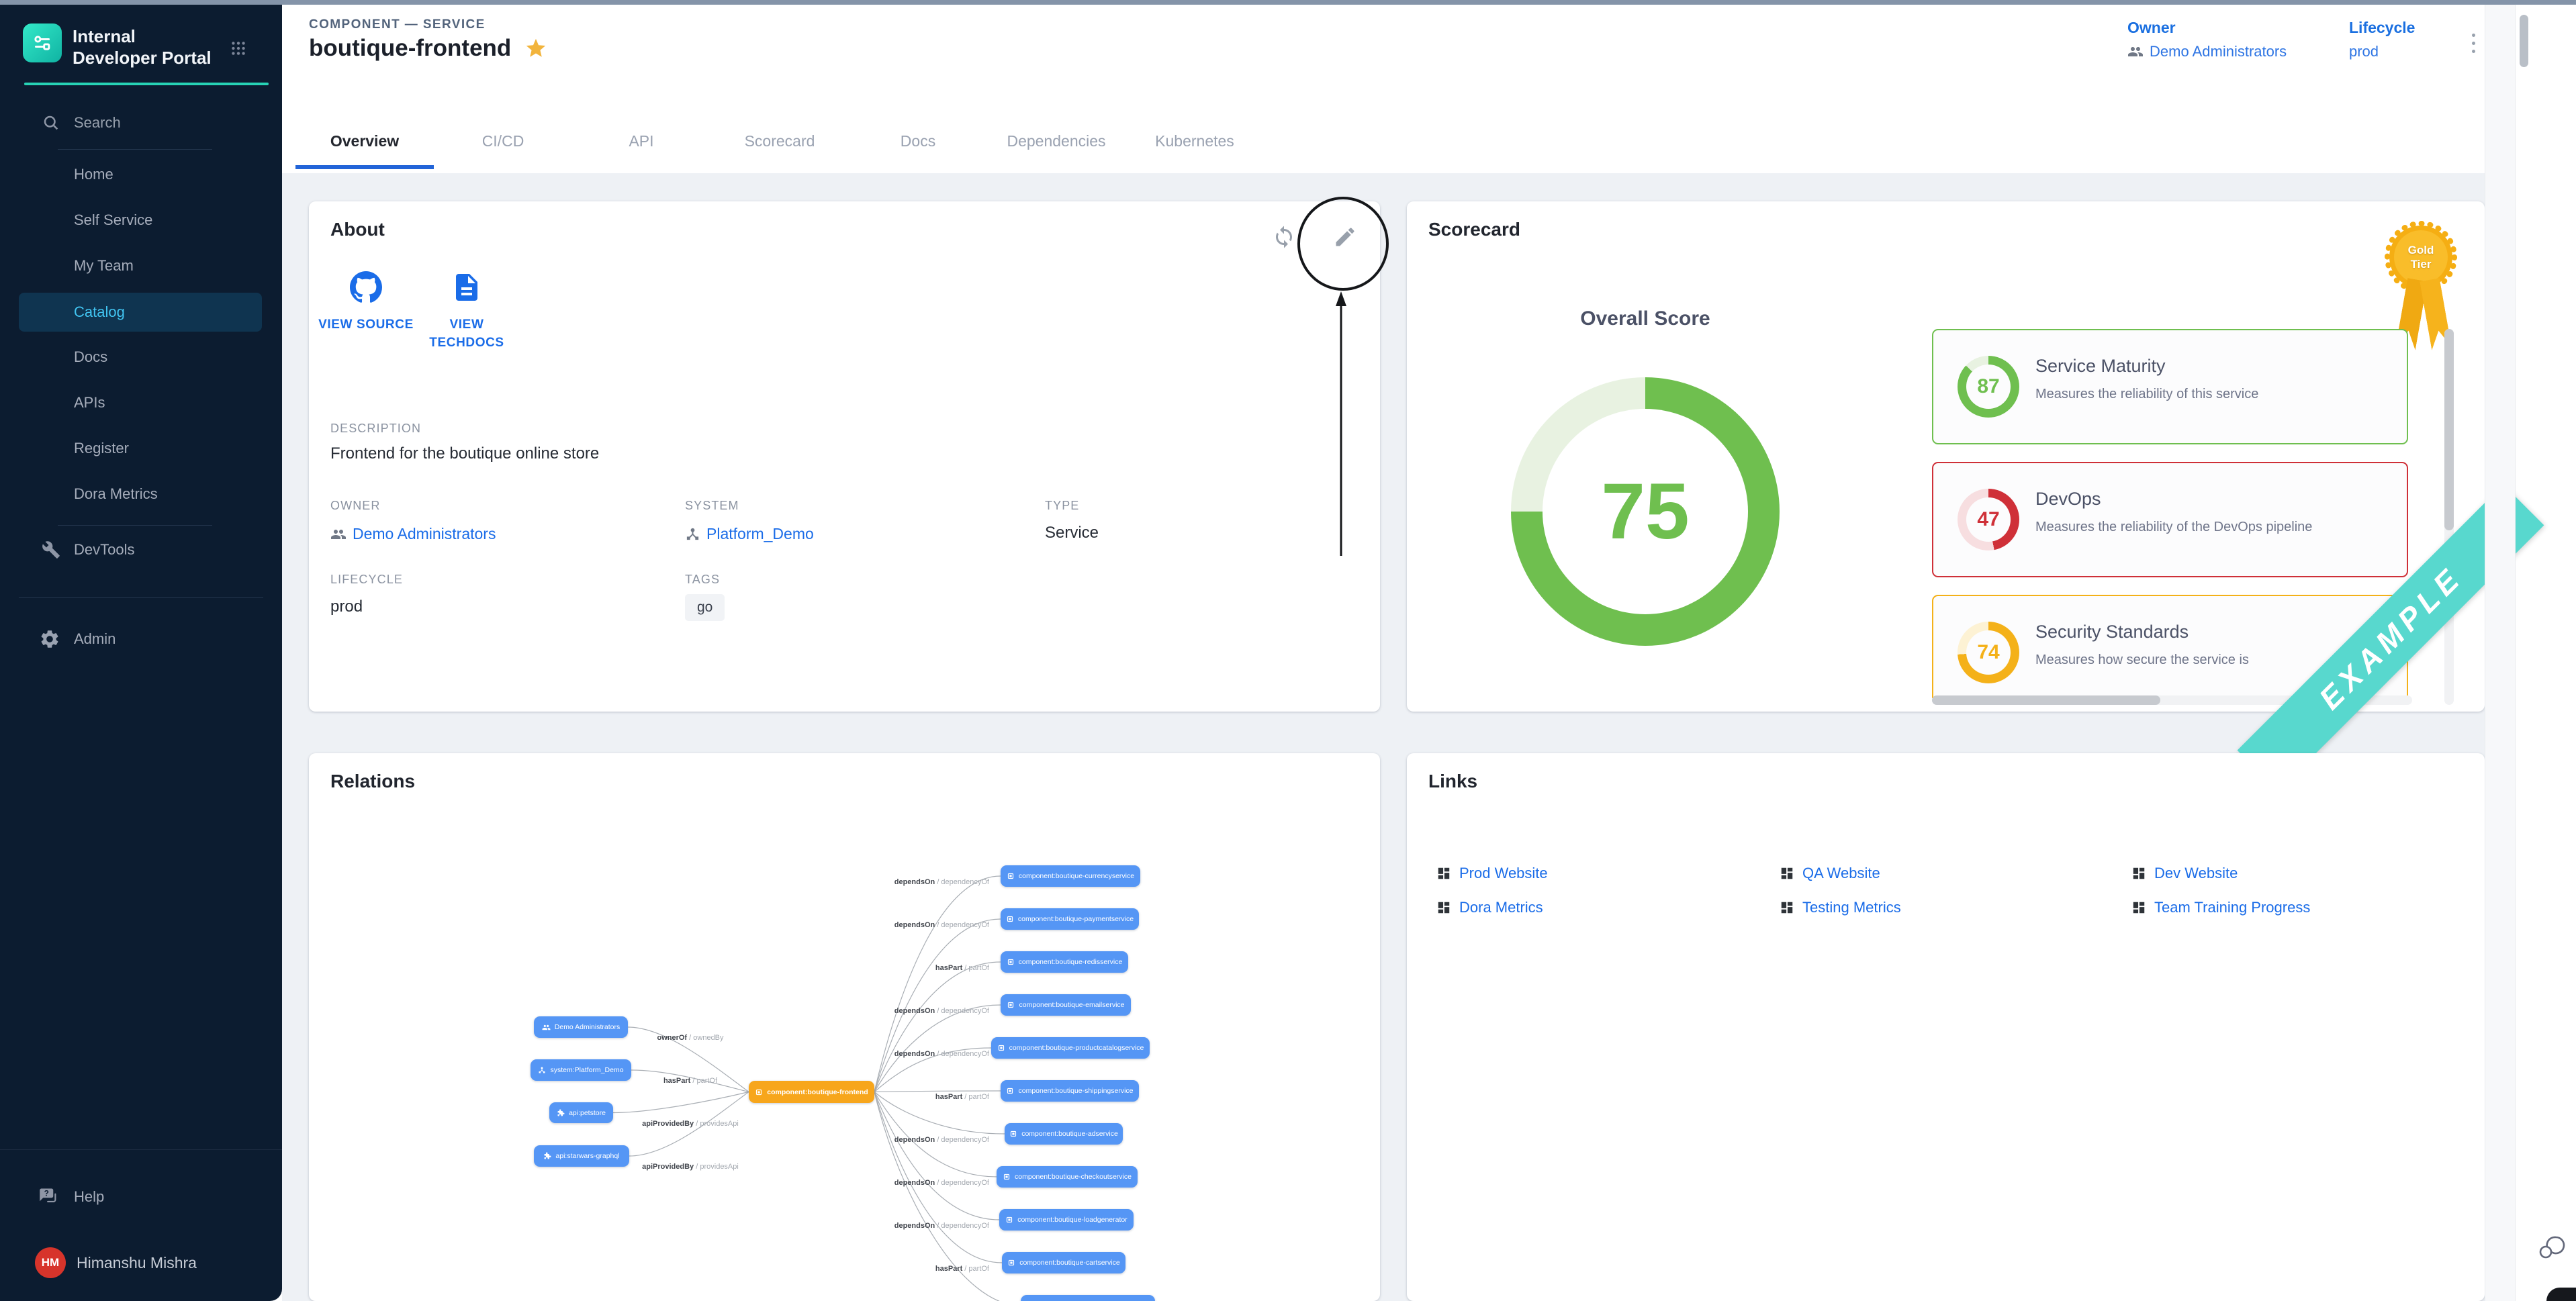  Describe the element at coordinates (1064, 962) in the screenshot. I see `graph-node: component:boutique-redisservice` at that location.